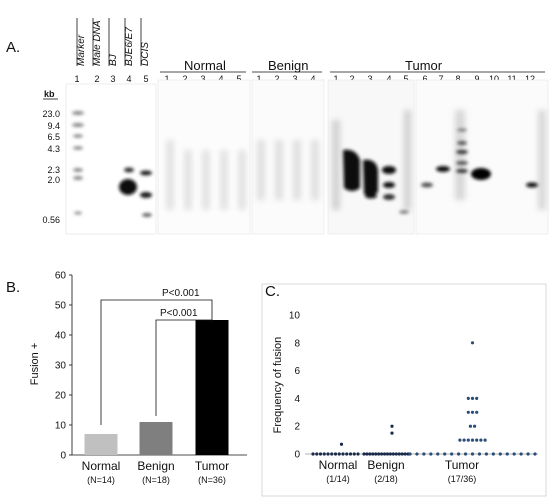  What do you see at coordinates (49, 94) in the screenshot?
I see `kb-unit-label: kb` at bounding box center [49, 94].